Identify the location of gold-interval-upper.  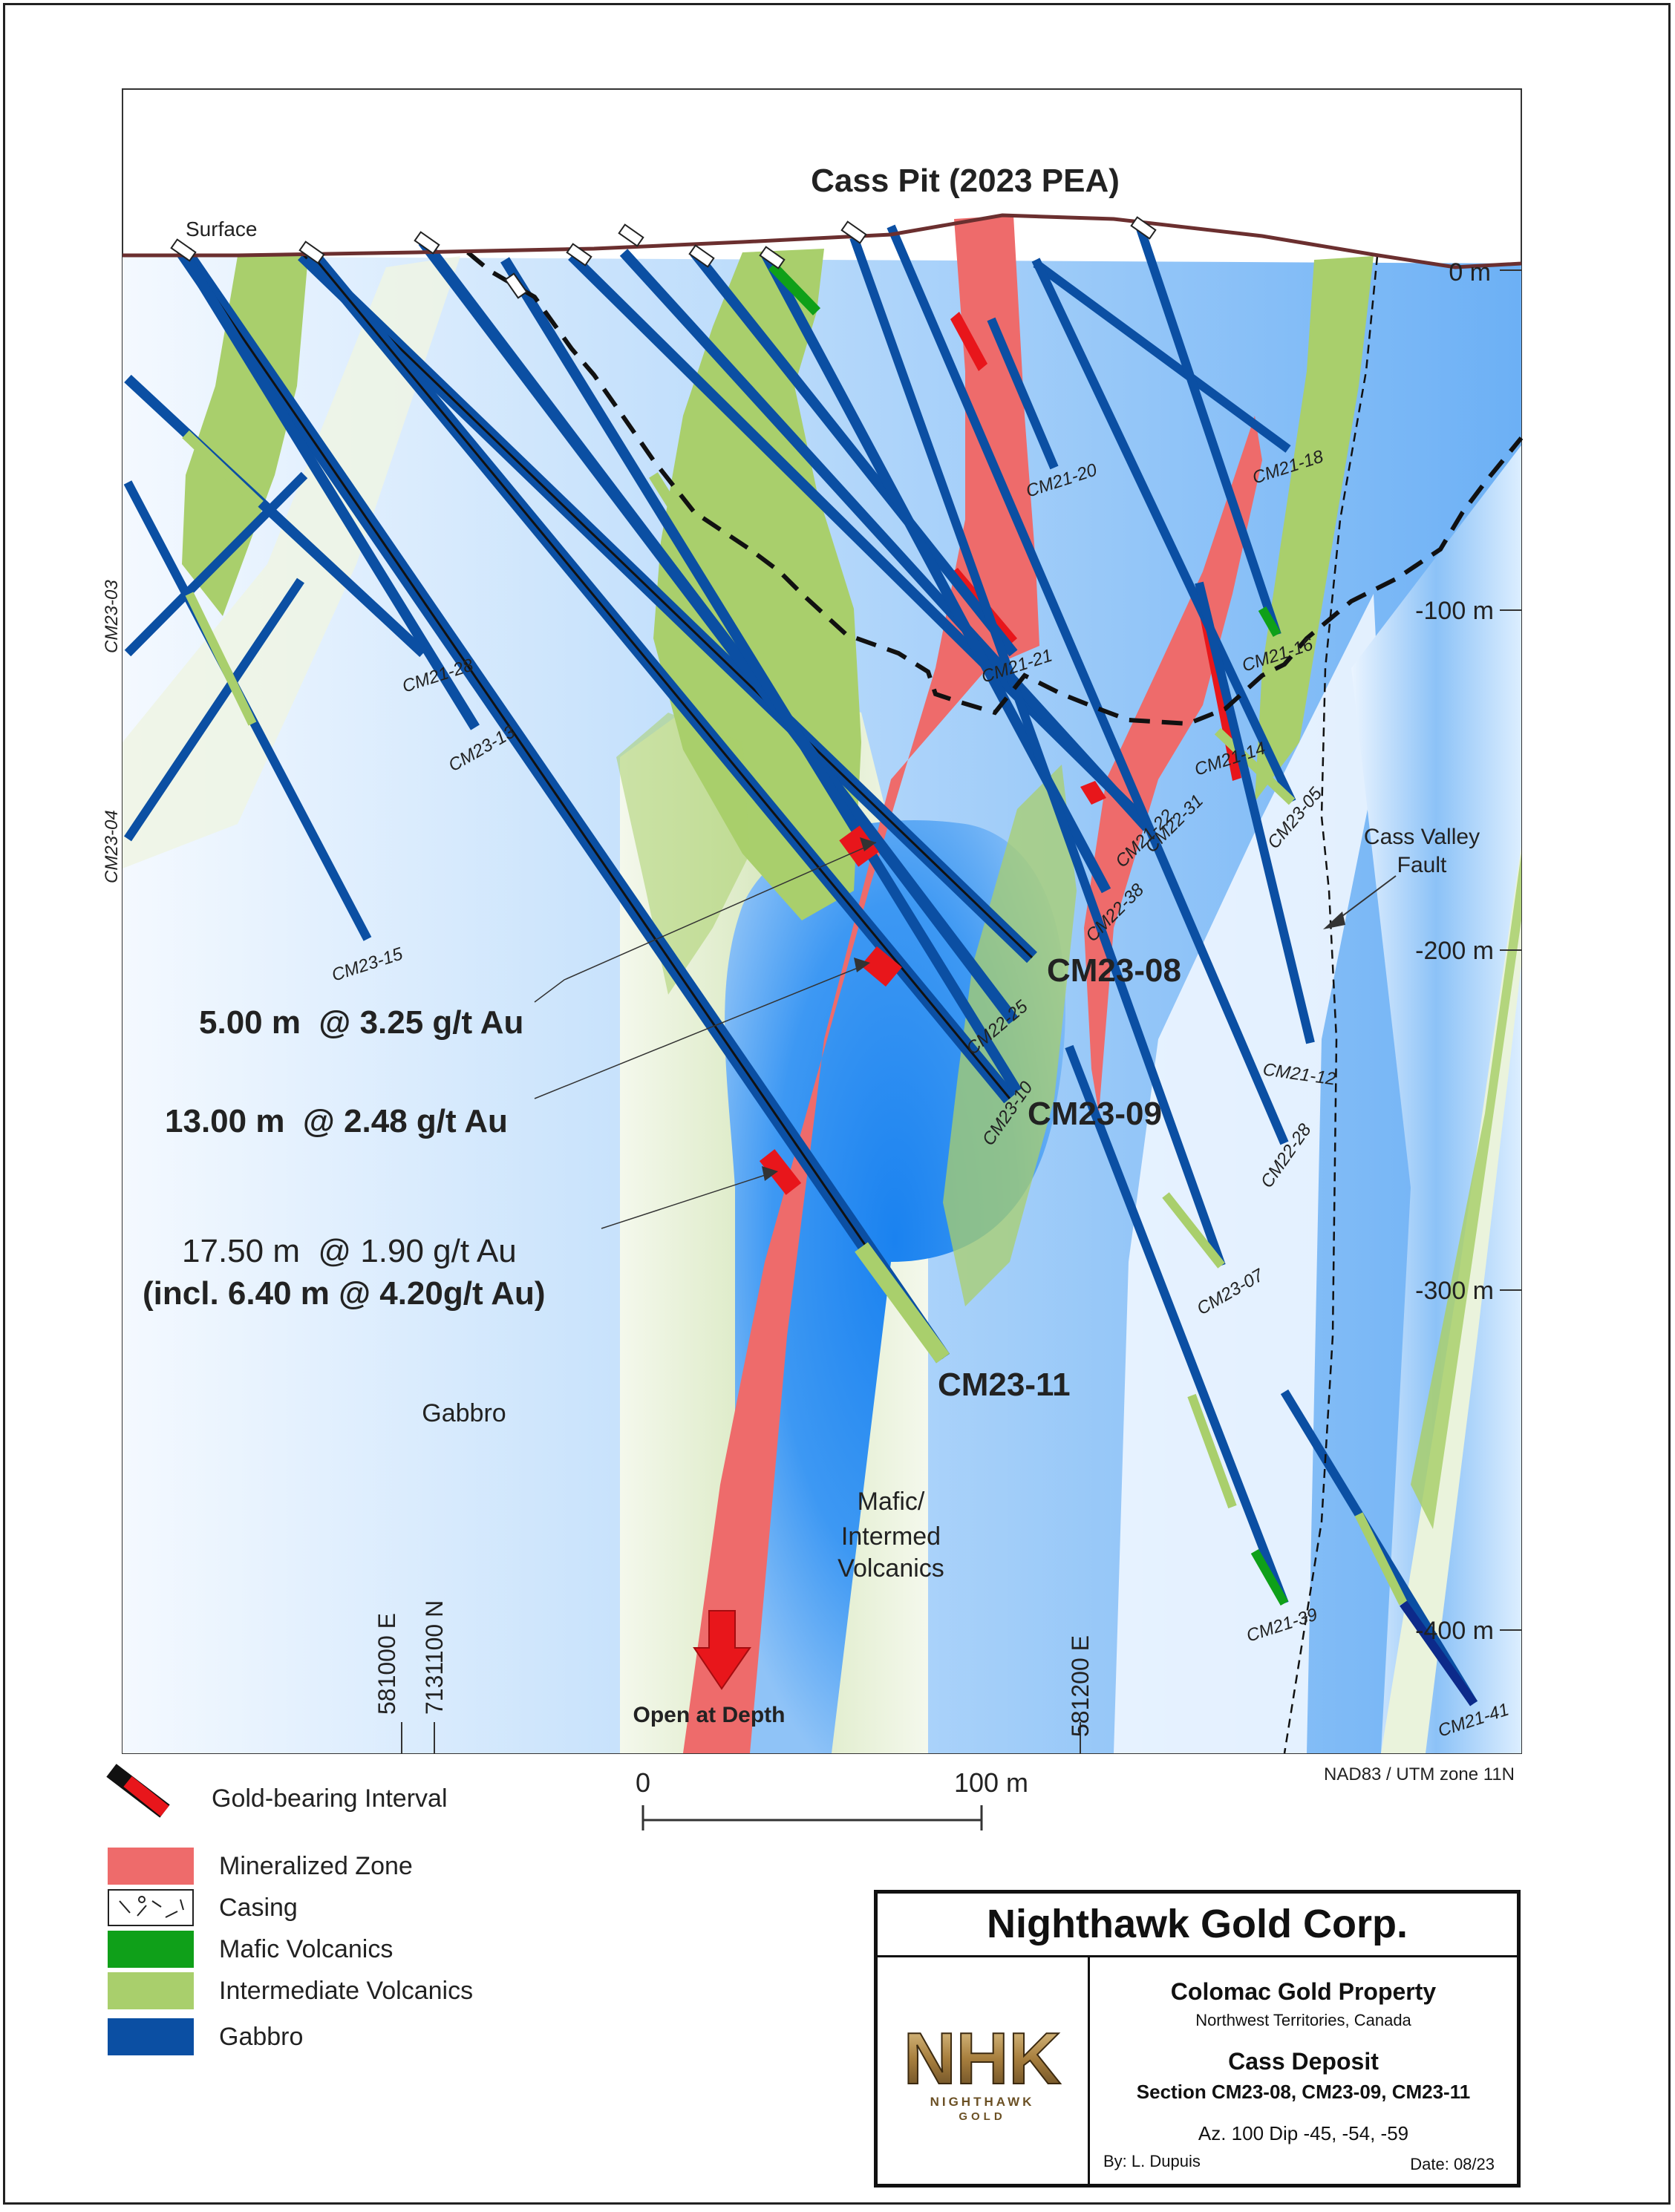
(968, 341).